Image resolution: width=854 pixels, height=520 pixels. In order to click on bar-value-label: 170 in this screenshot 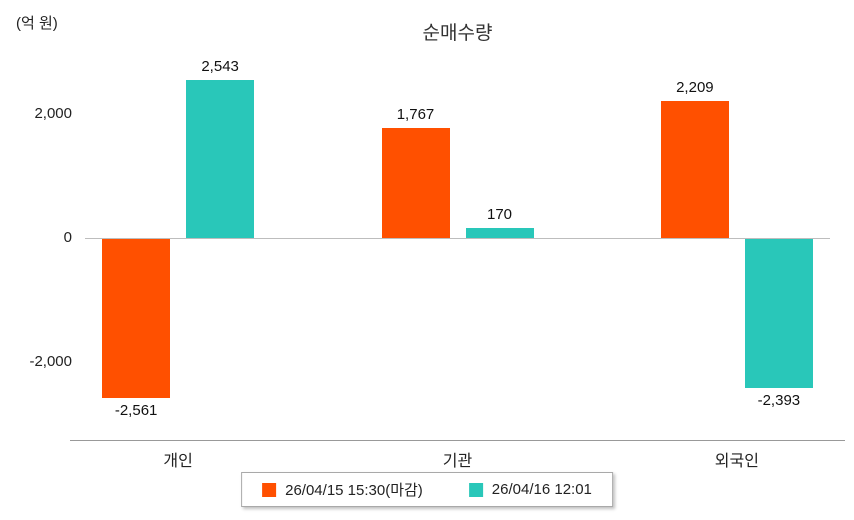, I will do `click(499, 214)`.